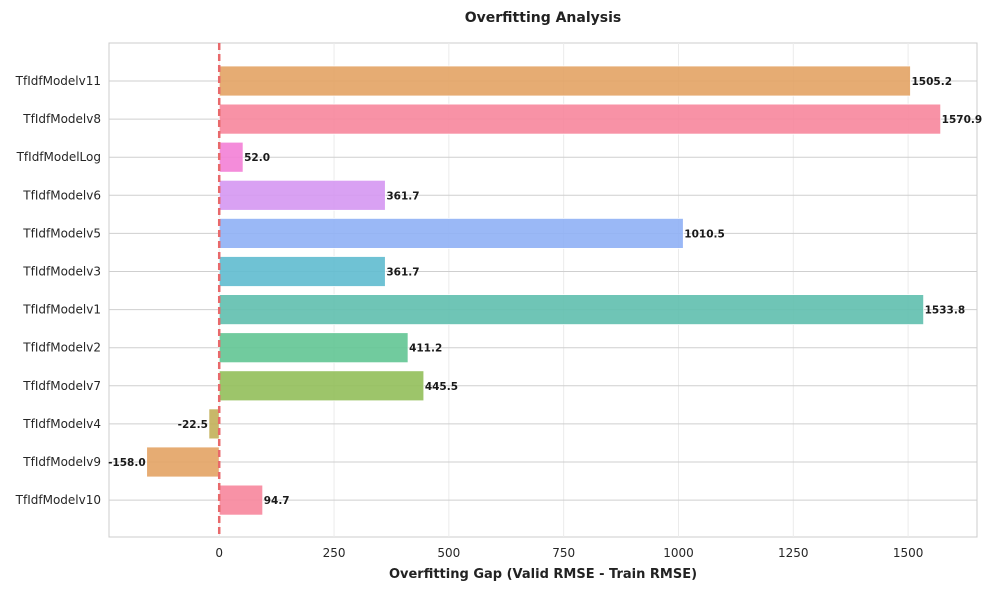  What do you see at coordinates (231, 157) in the screenshot?
I see `bar-TfIdfModelLog` at bounding box center [231, 157].